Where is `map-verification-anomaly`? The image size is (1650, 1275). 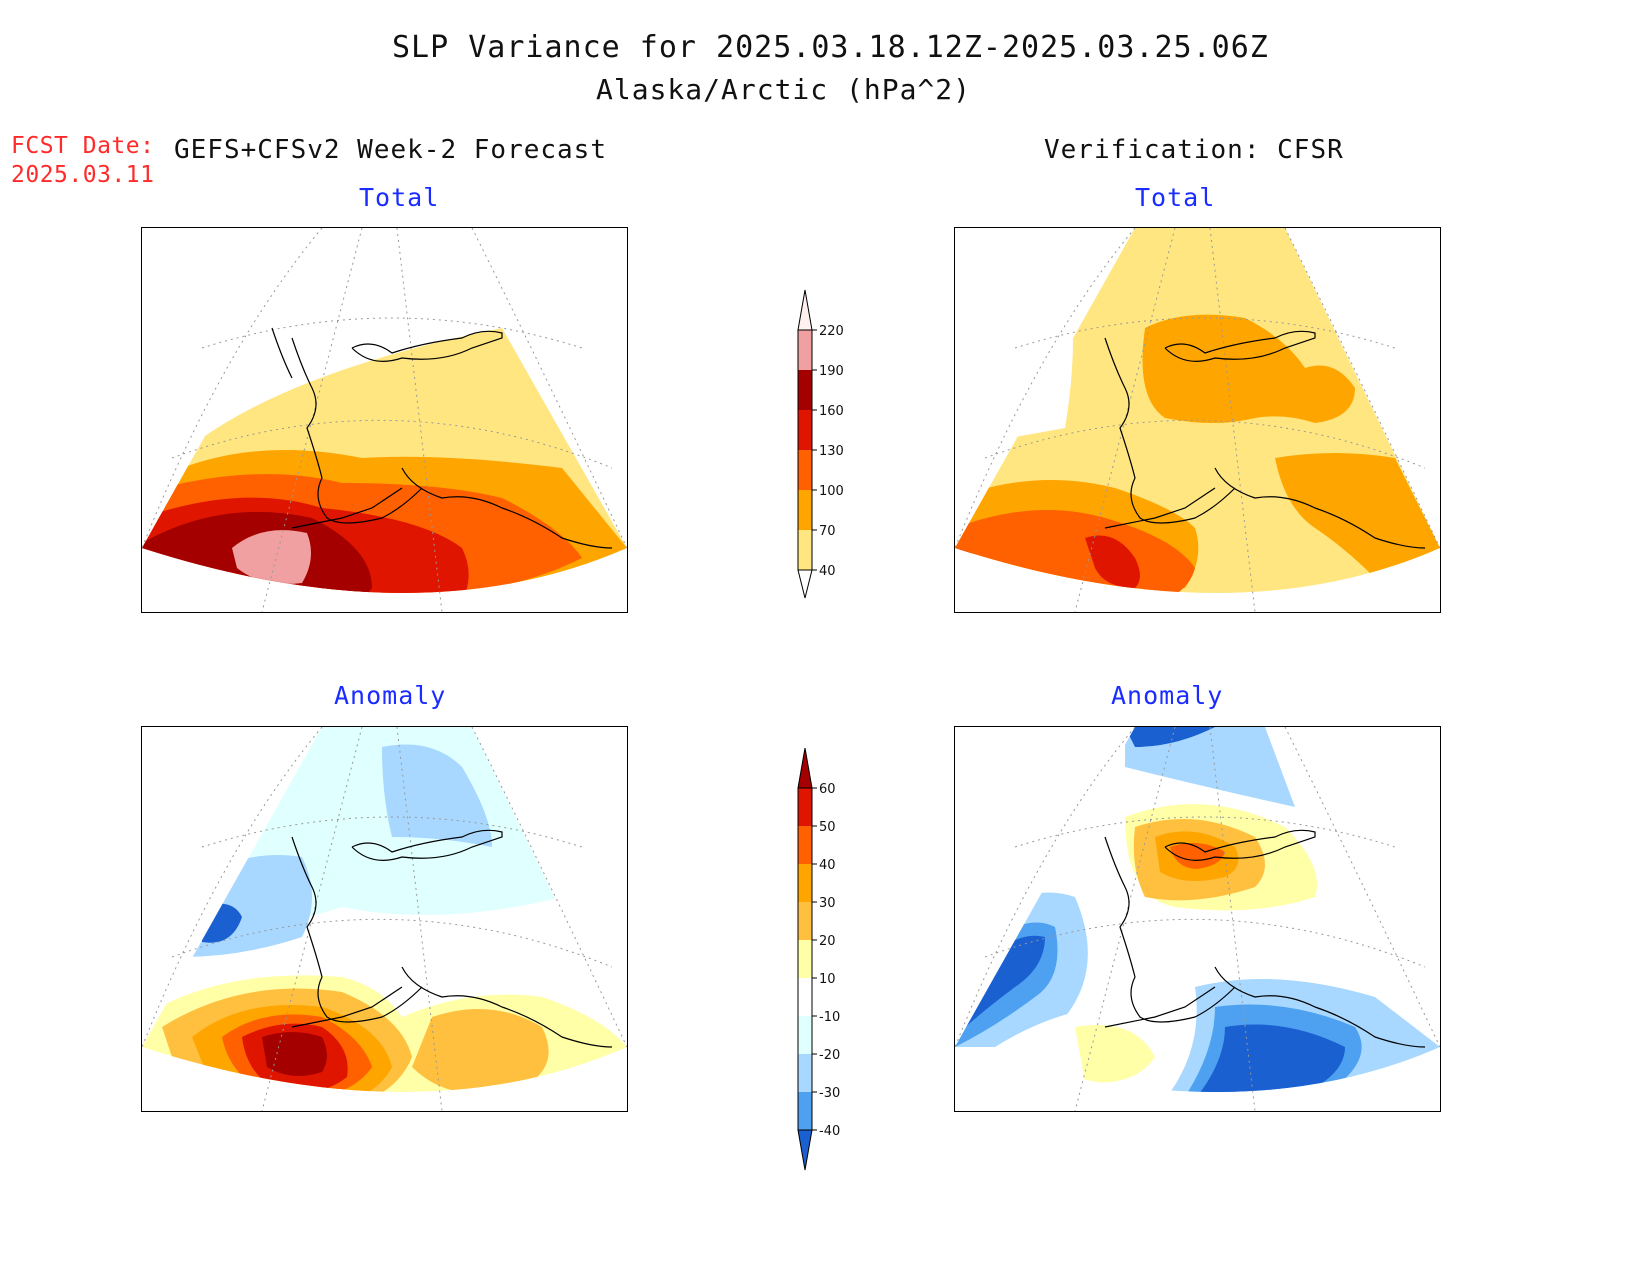
map-verification-anomaly is located at coordinates (1197, 919).